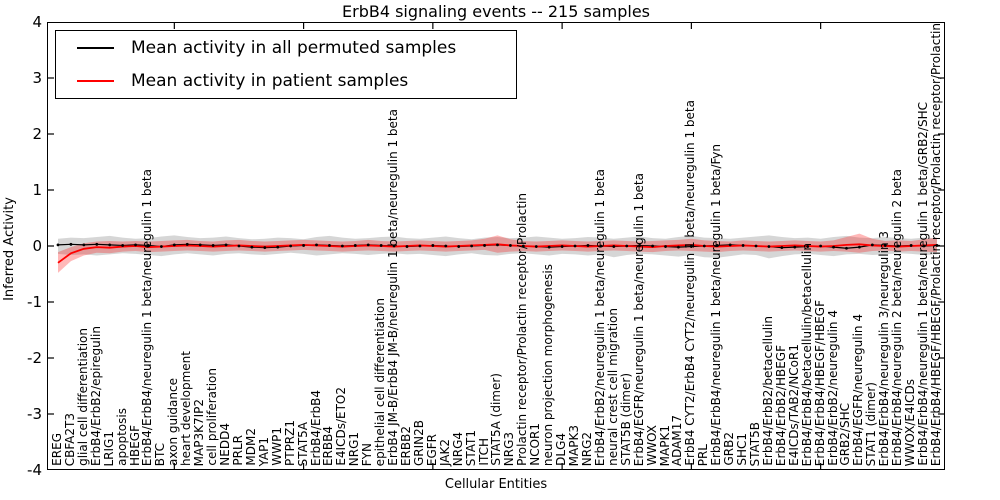  What do you see at coordinates (418, 442) in the screenshot?
I see `x-tick-label: GRIN2B` at bounding box center [418, 442].